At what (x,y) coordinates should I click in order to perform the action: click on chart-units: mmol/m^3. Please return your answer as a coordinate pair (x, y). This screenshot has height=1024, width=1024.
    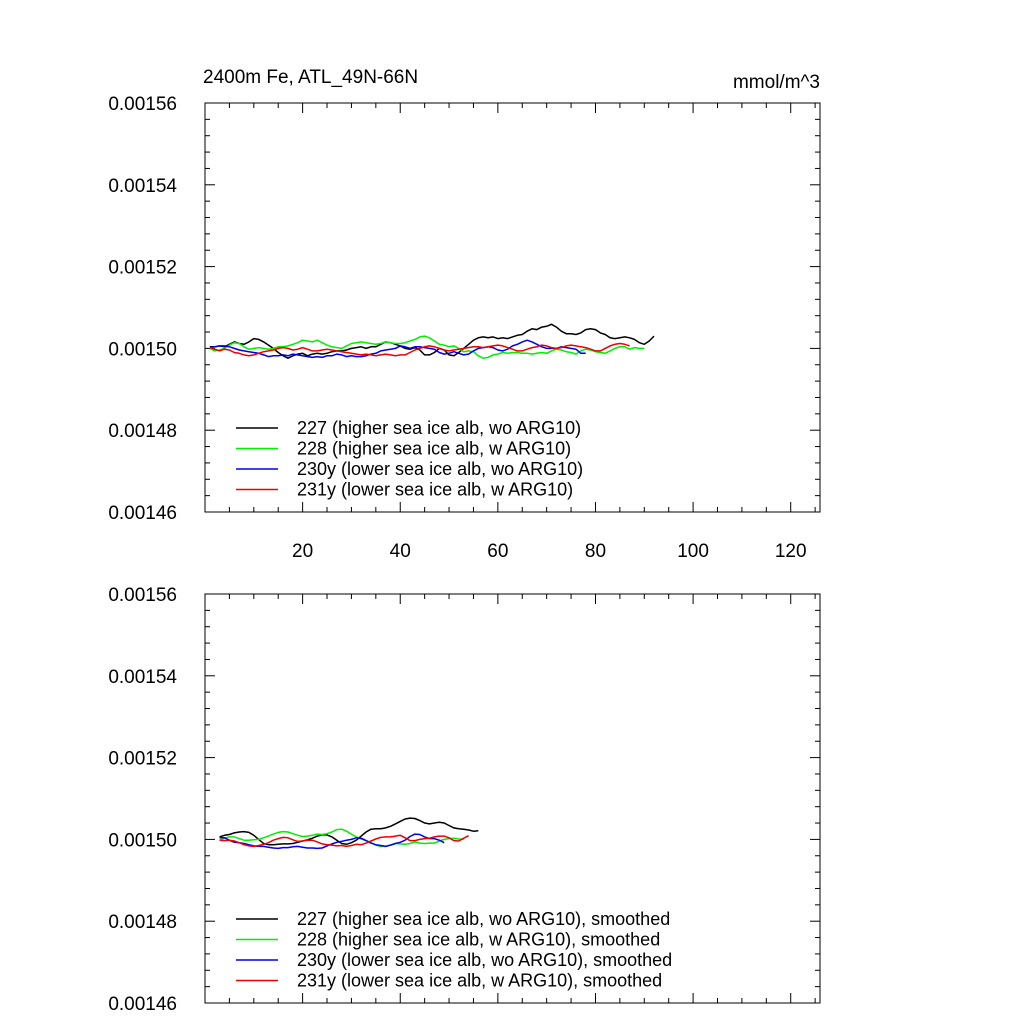
    Looking at the image, I should click on (776, 82).